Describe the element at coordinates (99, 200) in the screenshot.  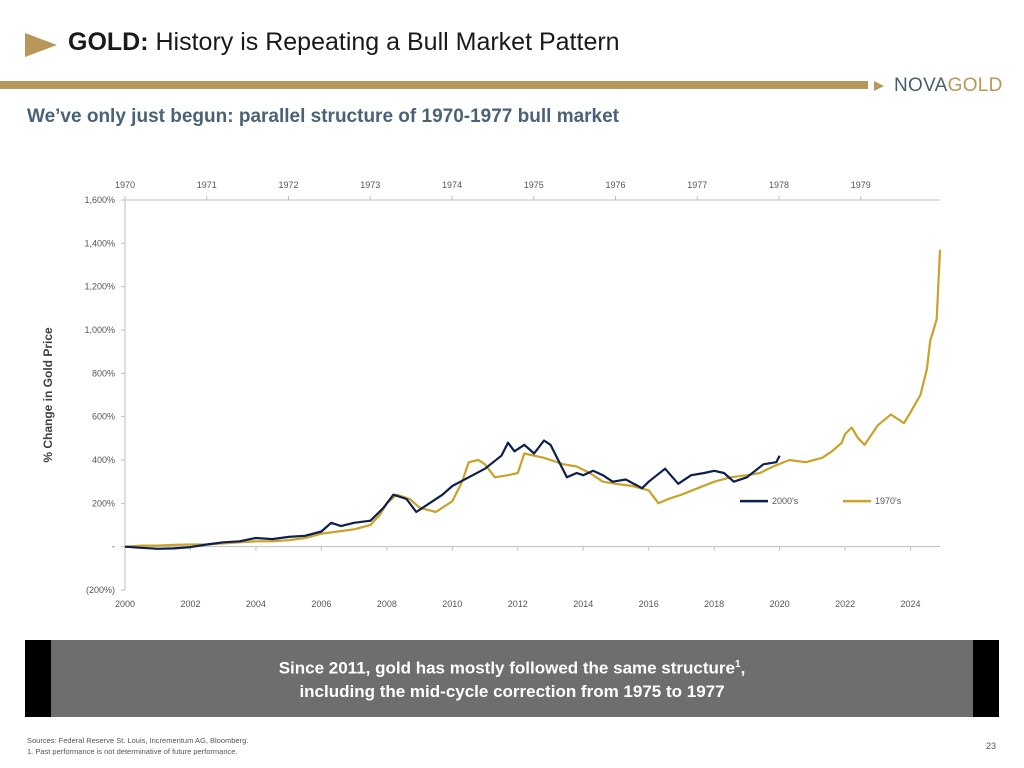
I see `y-tick-label: 1,600%` at that location.